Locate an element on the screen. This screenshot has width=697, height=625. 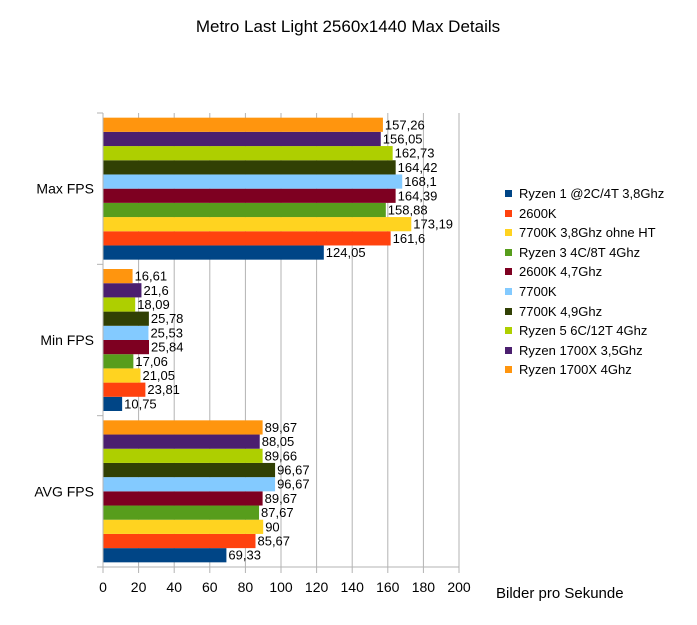
category-label: AVG FPS is located at coordinates (64, 491).